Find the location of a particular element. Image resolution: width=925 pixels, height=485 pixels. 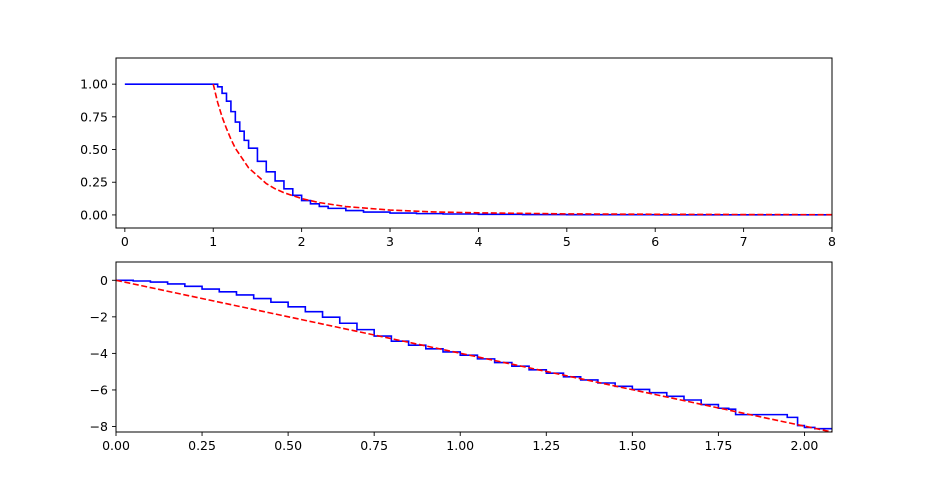

x-tick-label: 6 is located at coordinates (655, 241).